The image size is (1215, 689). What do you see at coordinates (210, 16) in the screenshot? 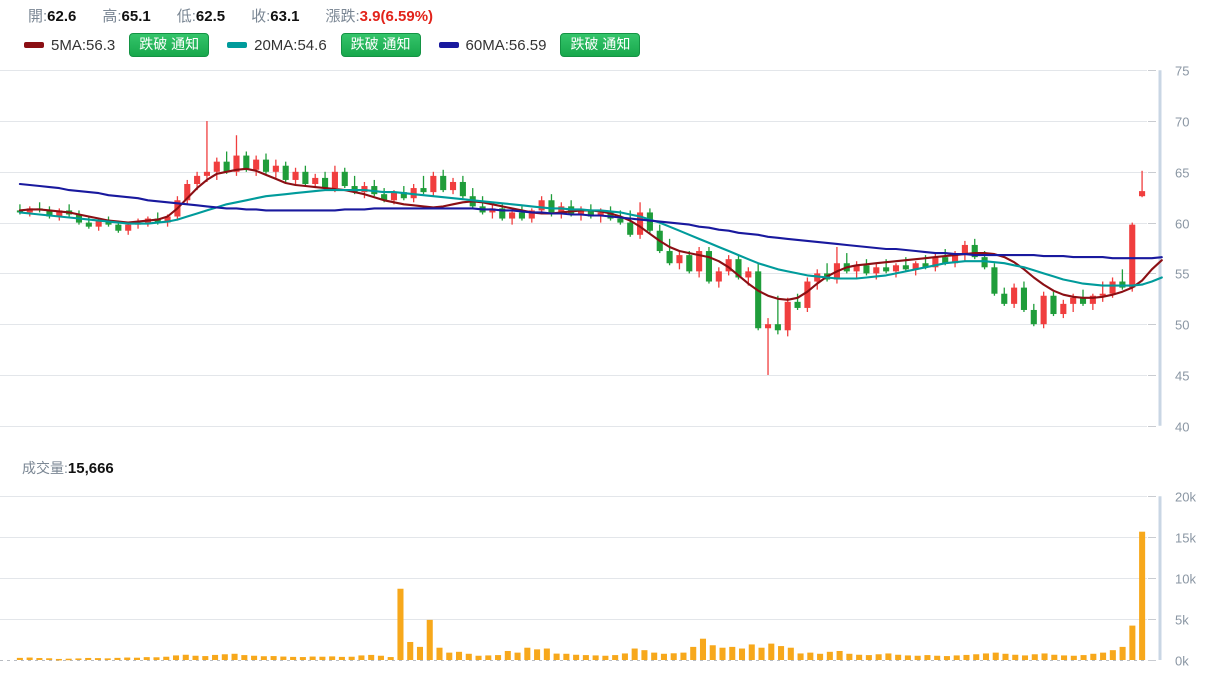
I see `quote-item-value: 62.5` at bounding box center [210, 16].